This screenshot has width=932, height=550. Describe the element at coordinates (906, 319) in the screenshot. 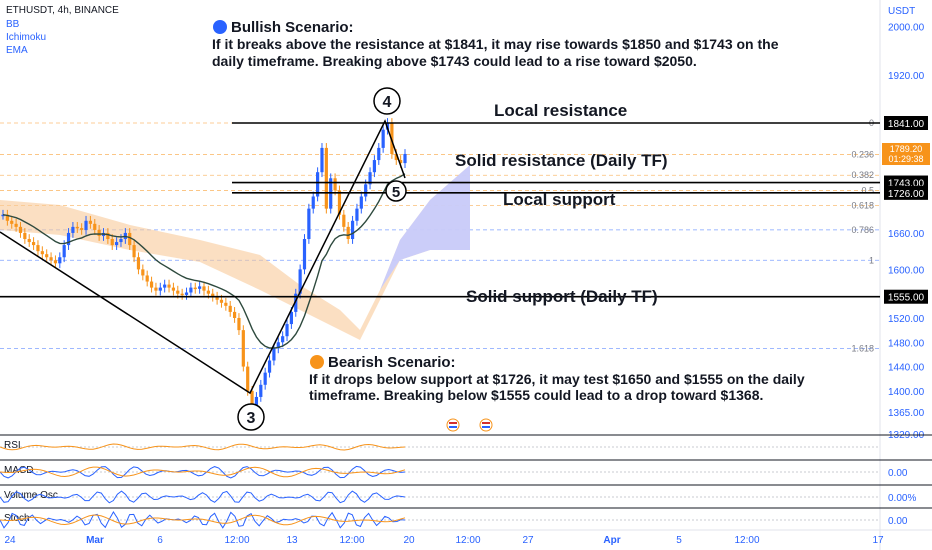

I see `price-tick: 1520.00` at that location.